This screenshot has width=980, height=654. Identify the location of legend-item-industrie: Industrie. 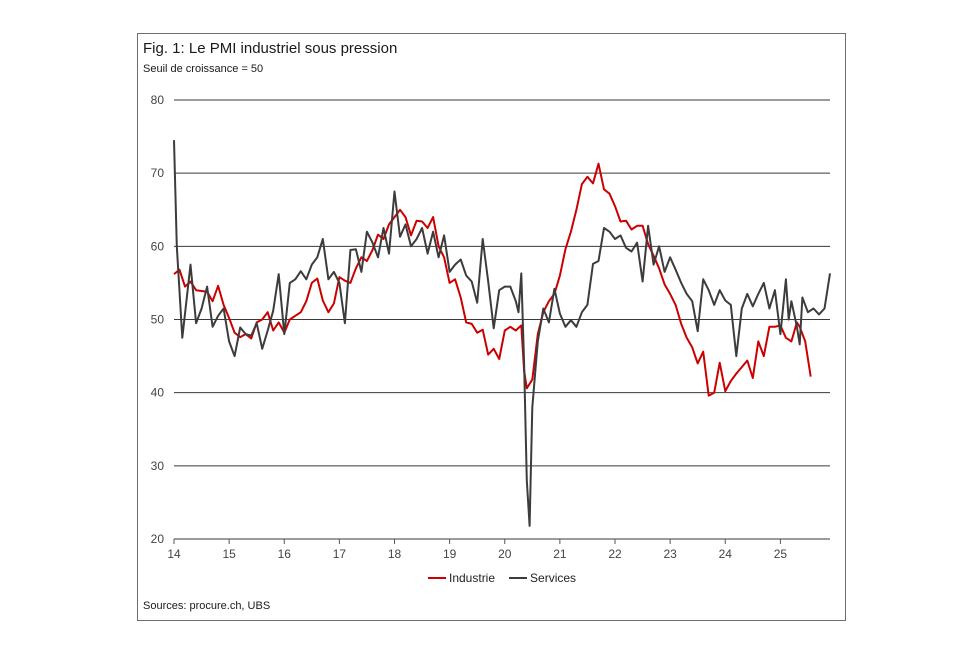
(461, 578).